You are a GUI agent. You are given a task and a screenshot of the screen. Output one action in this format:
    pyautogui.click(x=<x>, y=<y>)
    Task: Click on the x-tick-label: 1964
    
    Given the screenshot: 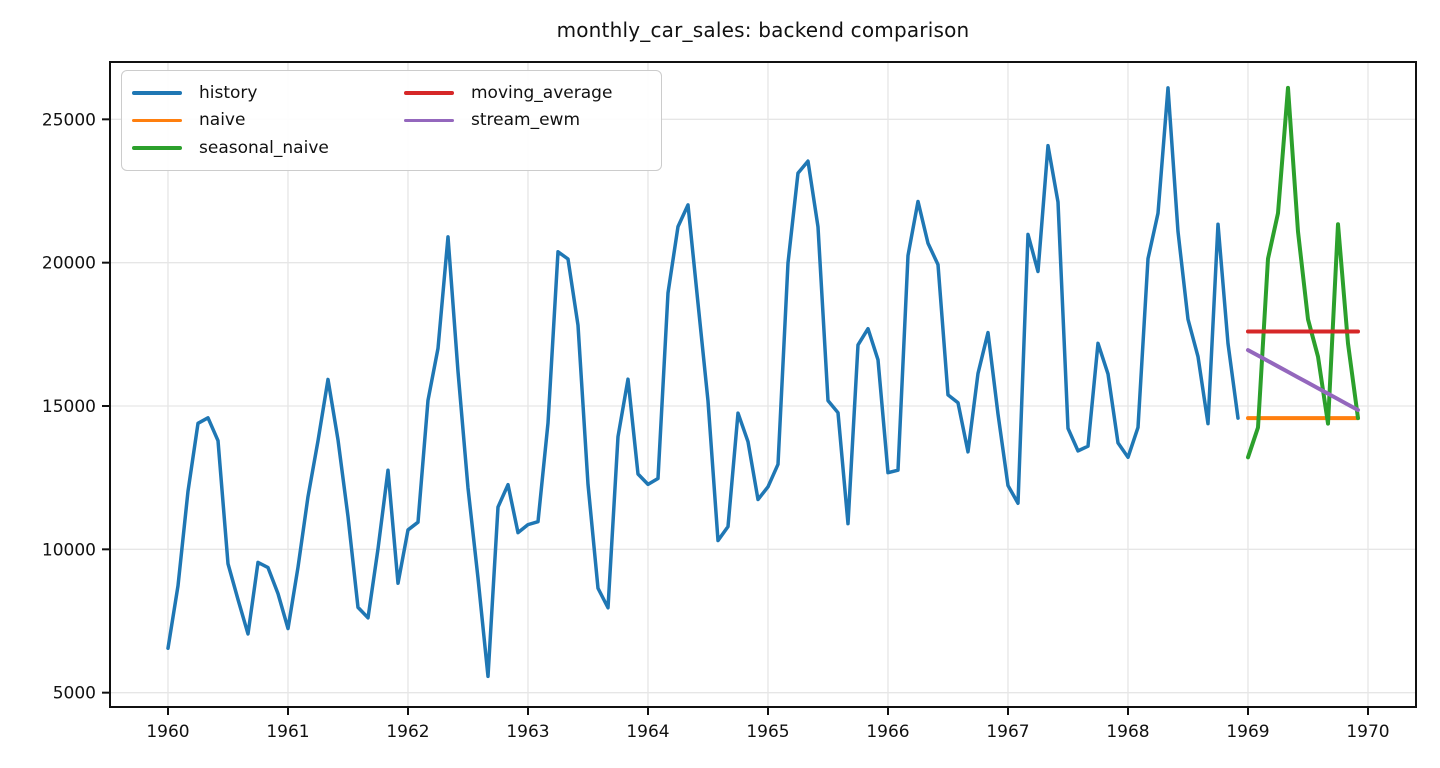 What is the action you would take?
    pyautogui.click(x=647, y=732)
    